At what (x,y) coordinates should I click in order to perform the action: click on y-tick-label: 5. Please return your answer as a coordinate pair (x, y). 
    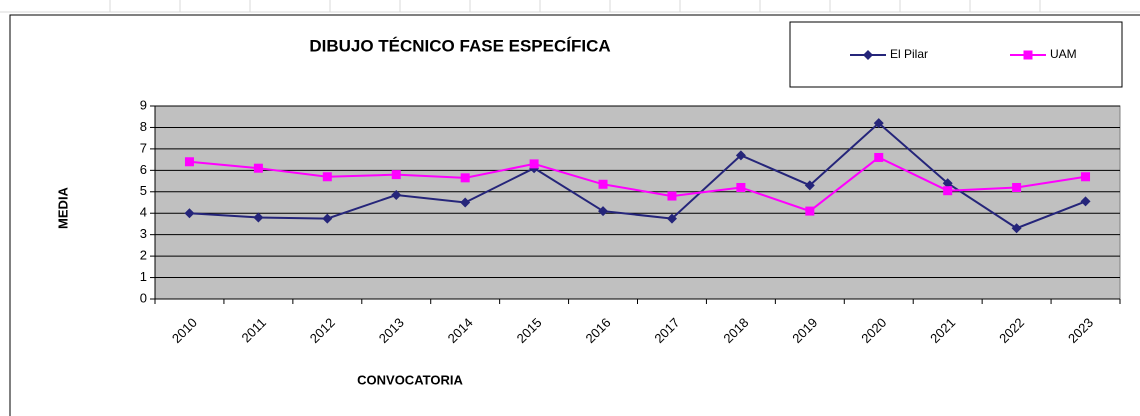
    Looking at the image, I should click on (143, 190).